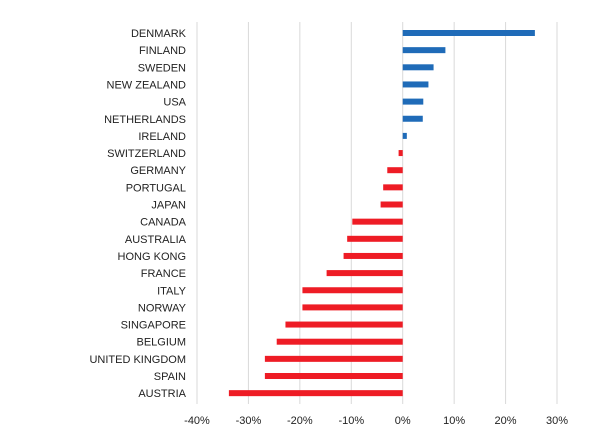  I want to click on category-label: DENMARK, so click(159, 34).